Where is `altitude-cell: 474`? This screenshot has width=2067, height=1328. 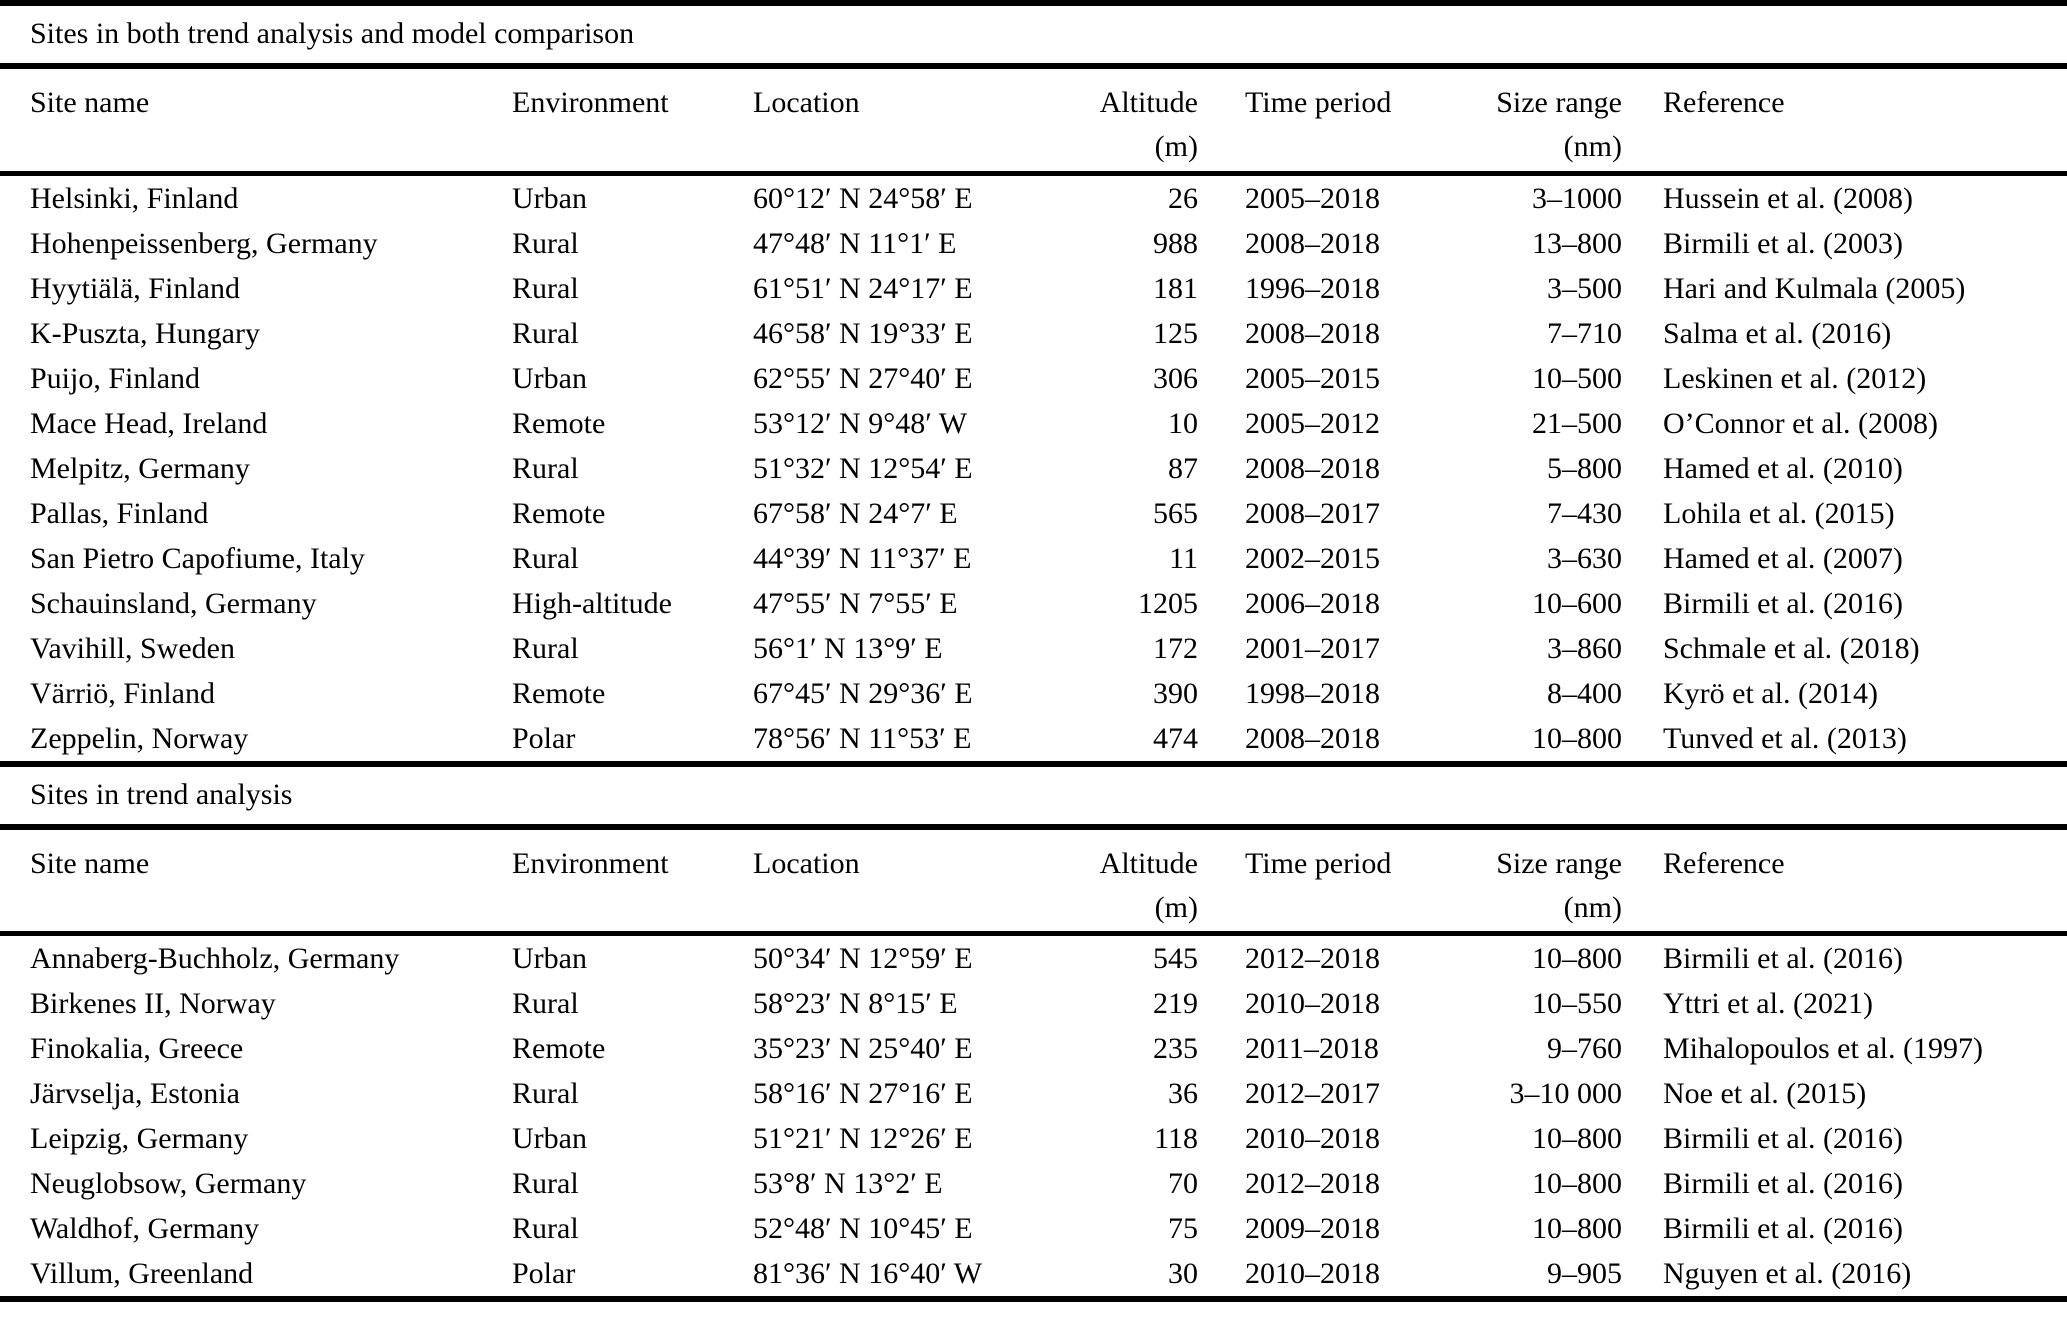
altitude-cell: 474 is located at coordinates (1175, 738).